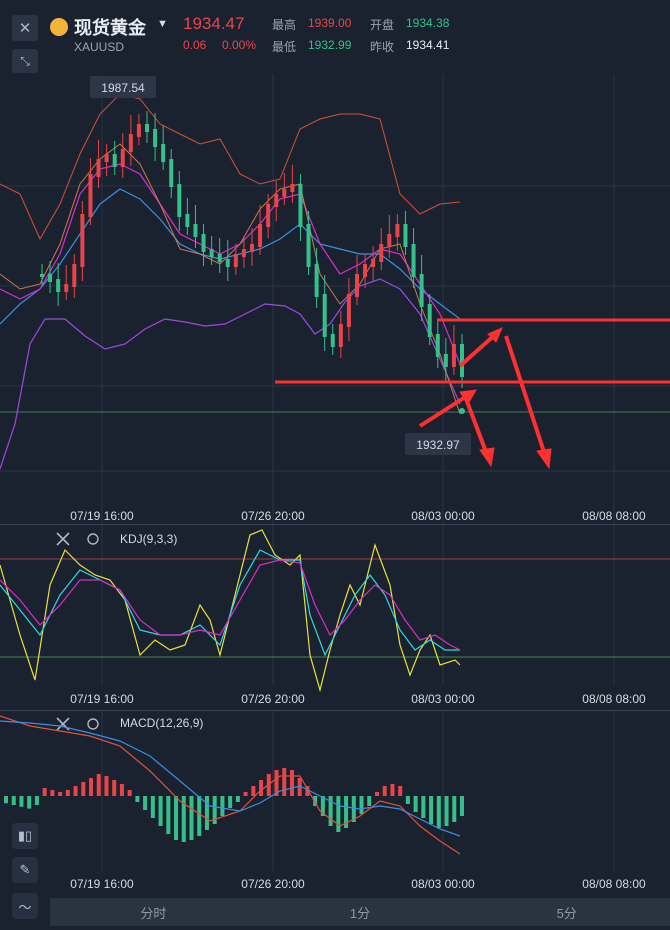 Image resolution: width=670 pixels, height=930 pixels. I want to click on kdj-x-label-2: 07/26 20:00, so click(273, 699).